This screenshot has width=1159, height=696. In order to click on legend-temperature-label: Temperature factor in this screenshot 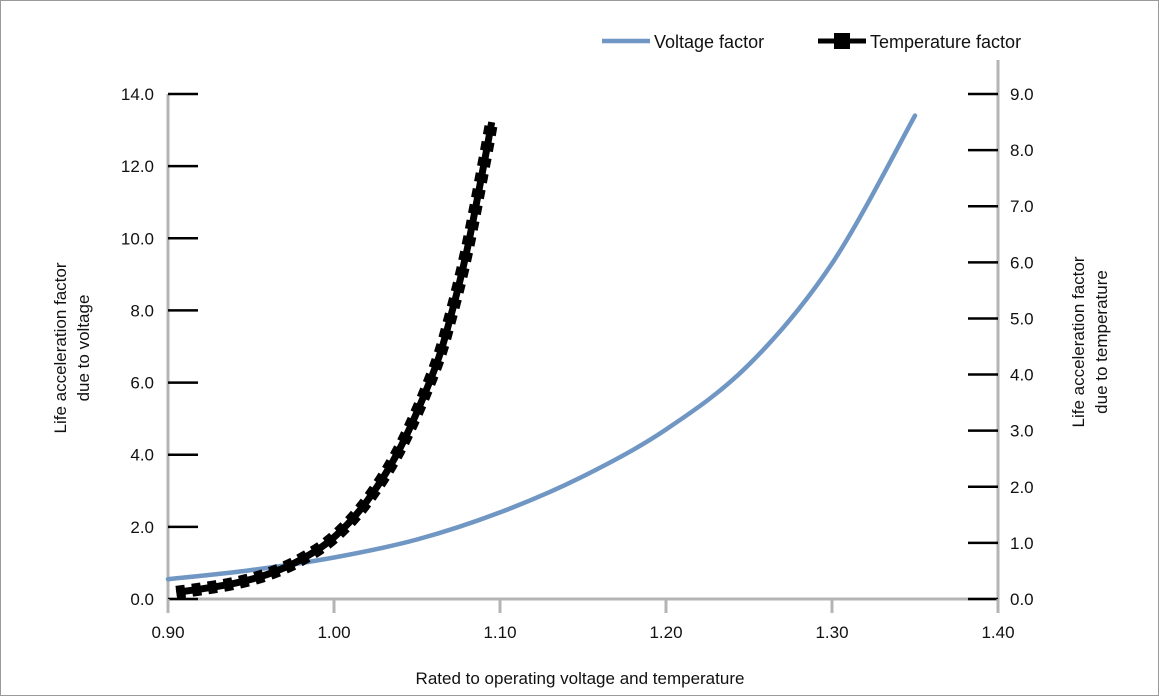, I will do `click(945, 42)`.